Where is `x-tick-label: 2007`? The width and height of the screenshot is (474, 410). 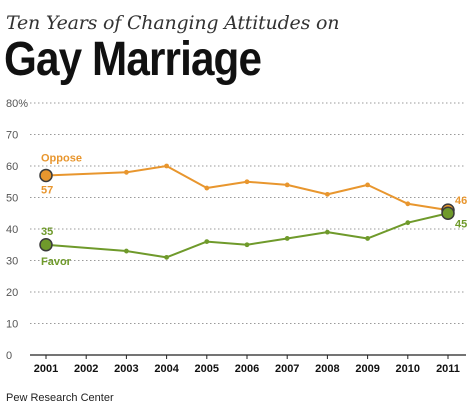 x-tick-label: 2007 is located at coordinates (287, 369).